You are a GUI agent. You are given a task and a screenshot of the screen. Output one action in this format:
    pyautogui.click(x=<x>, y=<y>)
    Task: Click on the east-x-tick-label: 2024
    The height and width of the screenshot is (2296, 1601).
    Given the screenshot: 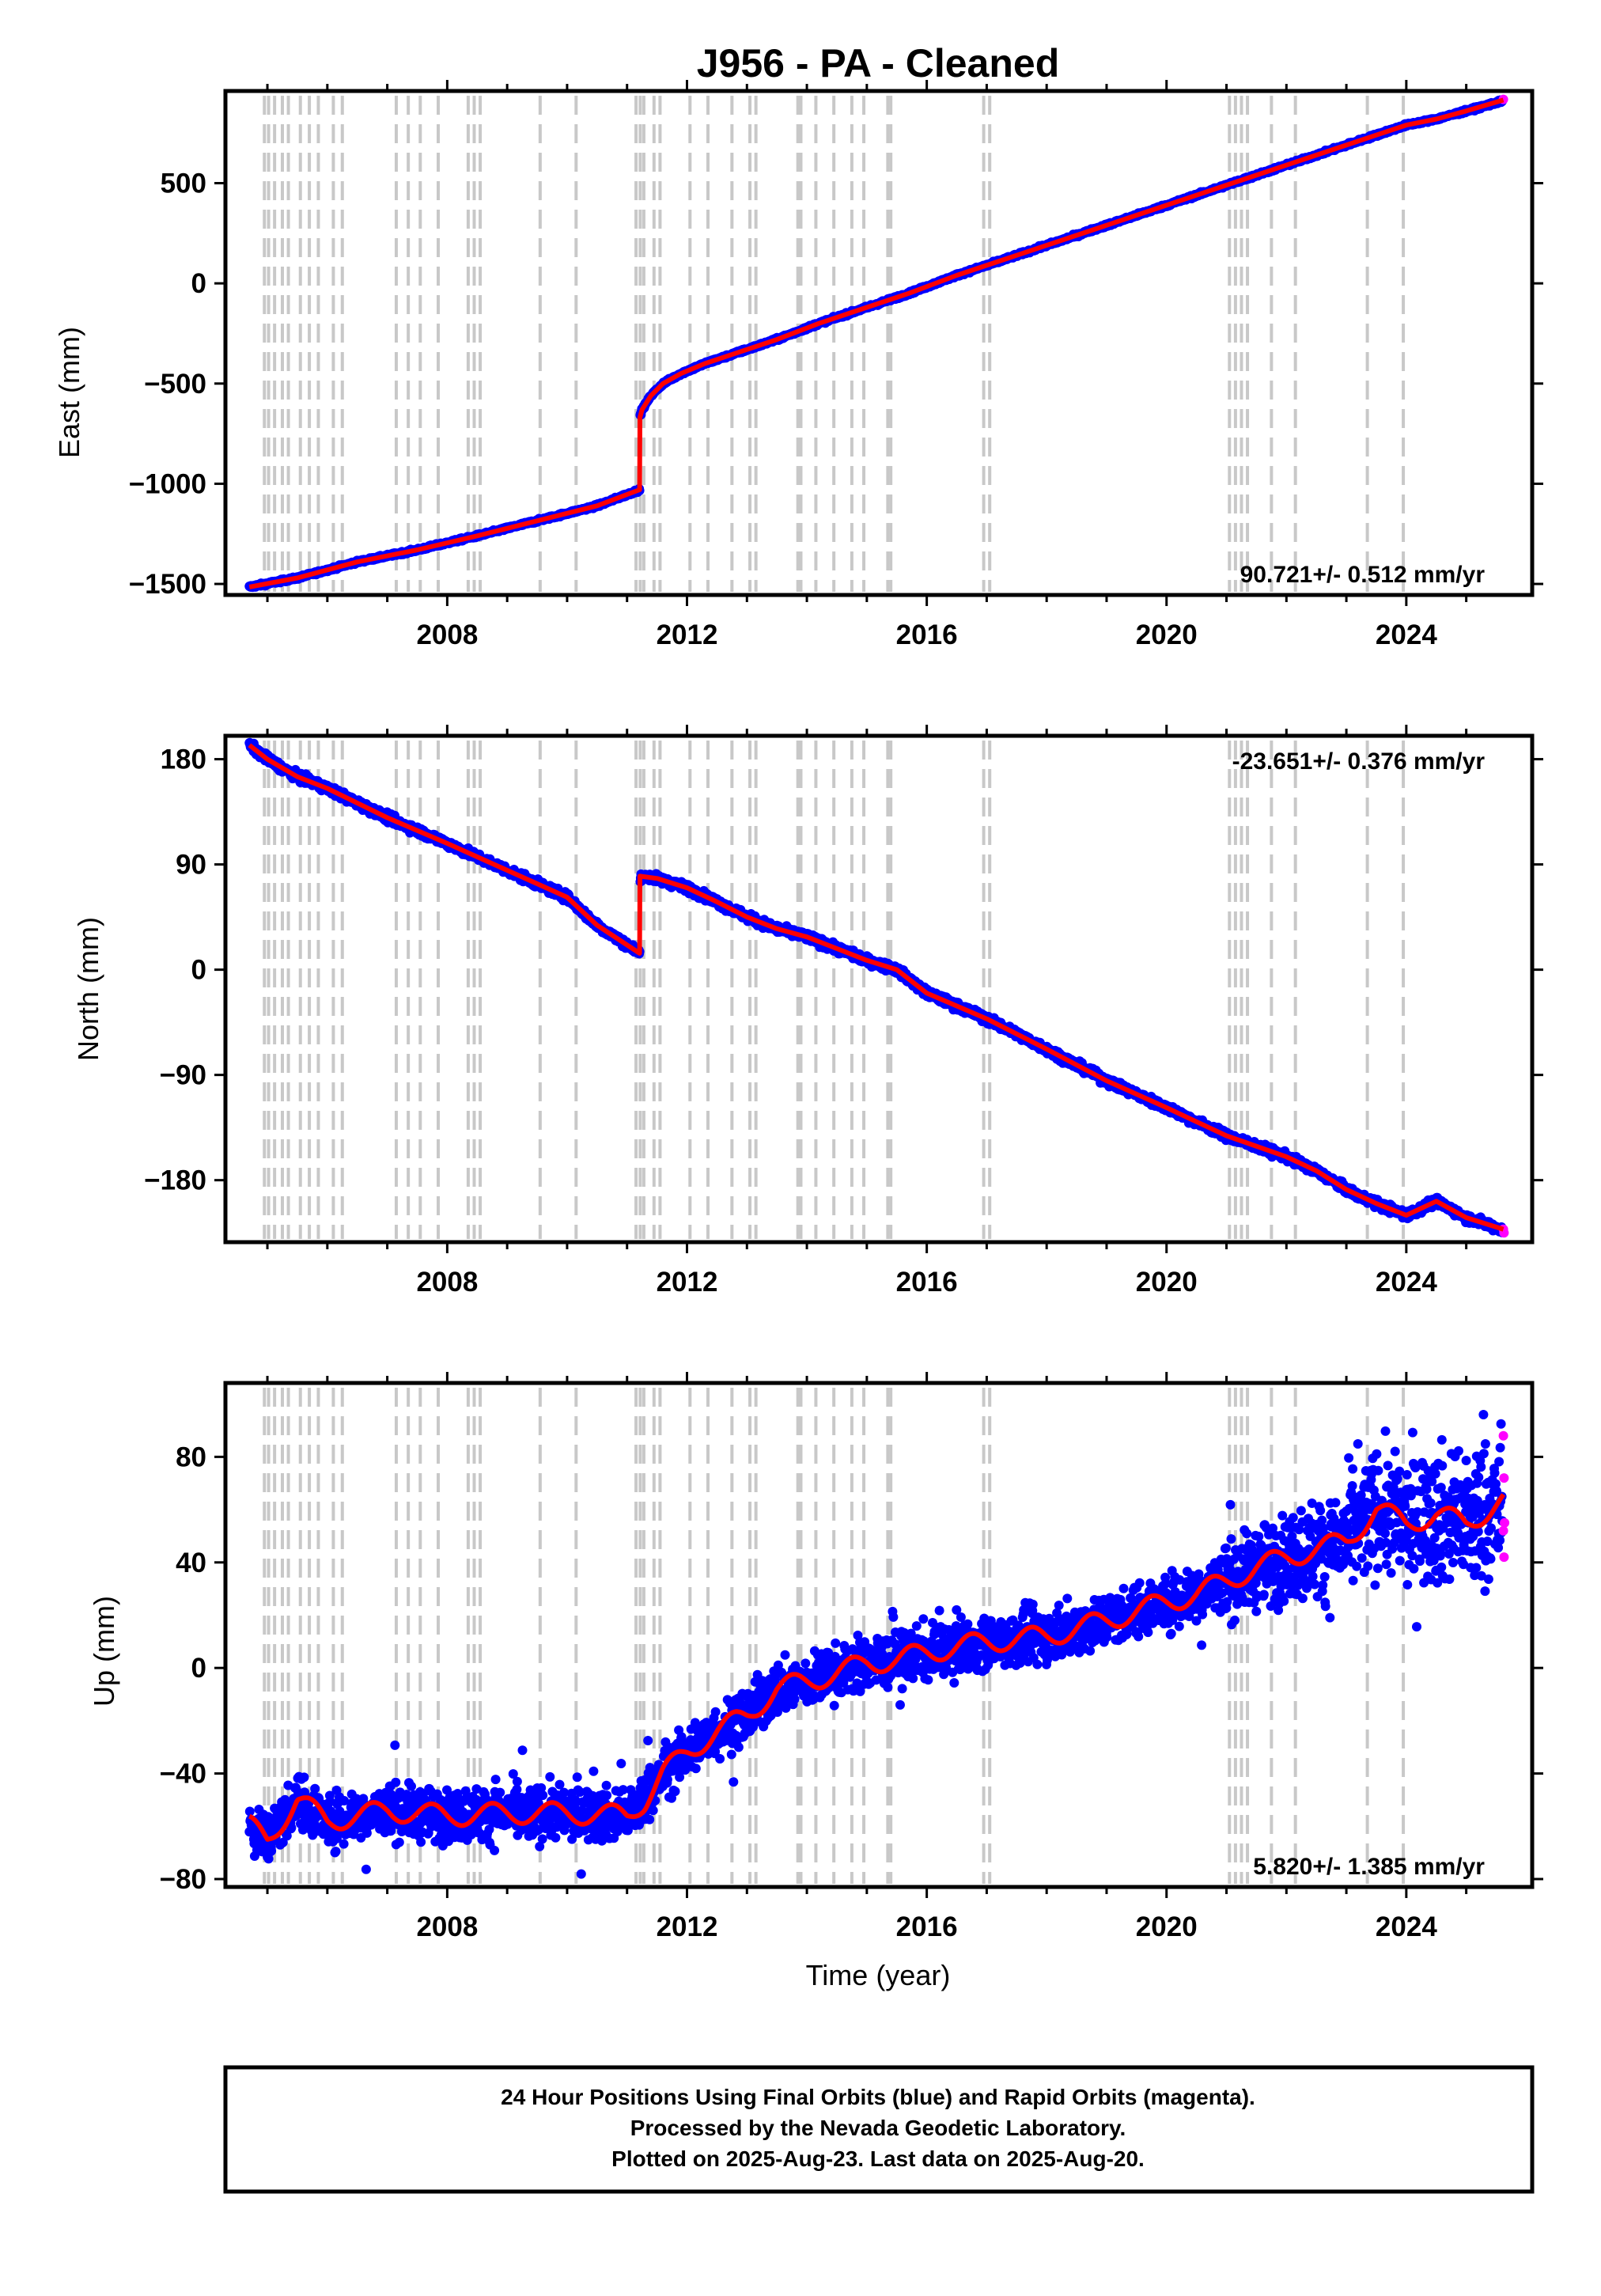 What is the action you would take?
    pyautogui.click(x=1407, y=634)
    